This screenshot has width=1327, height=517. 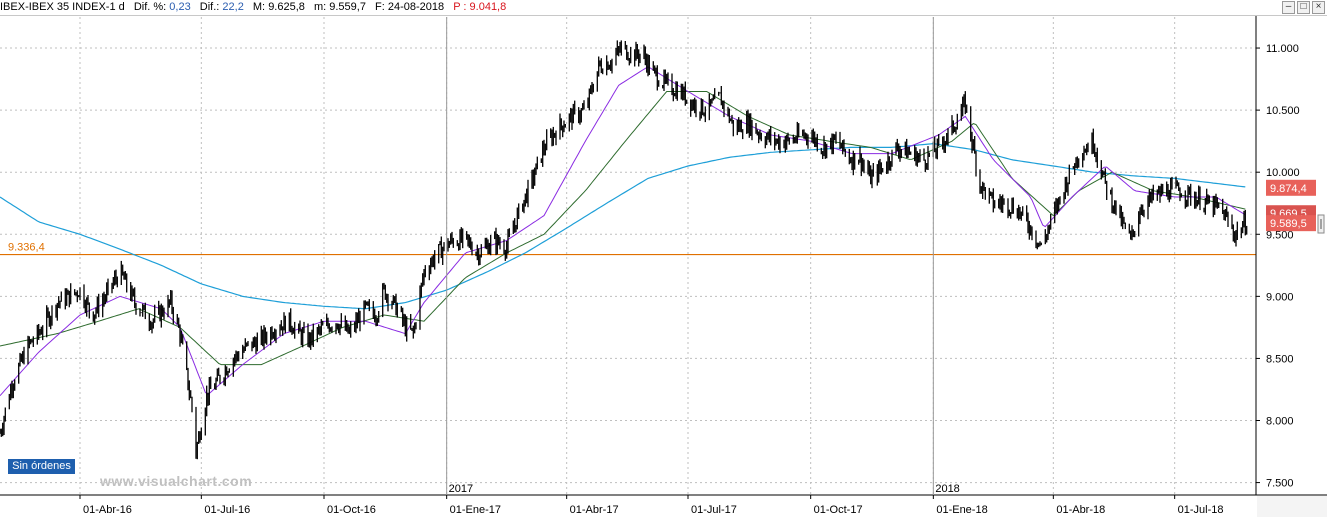 What do you see at coordinates (13, 7) in the screenshot?
I see `symbol: IBEX` at bounding box center [13, 7].